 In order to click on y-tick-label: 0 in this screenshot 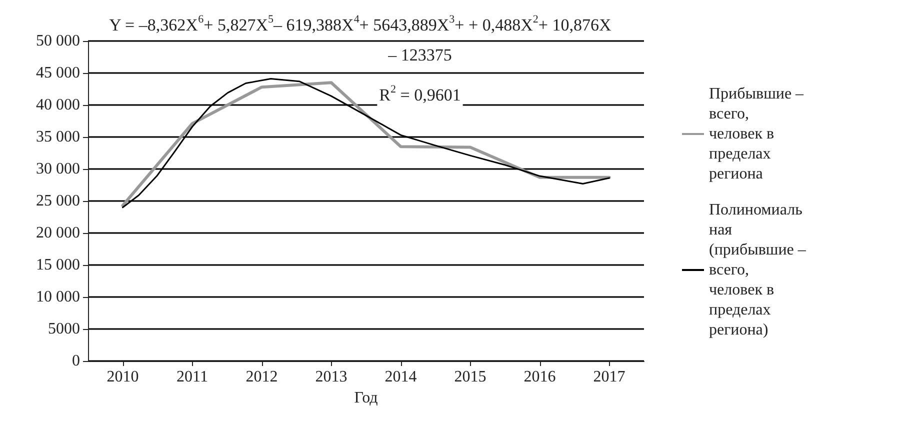, I will do `click(76, 361)`.